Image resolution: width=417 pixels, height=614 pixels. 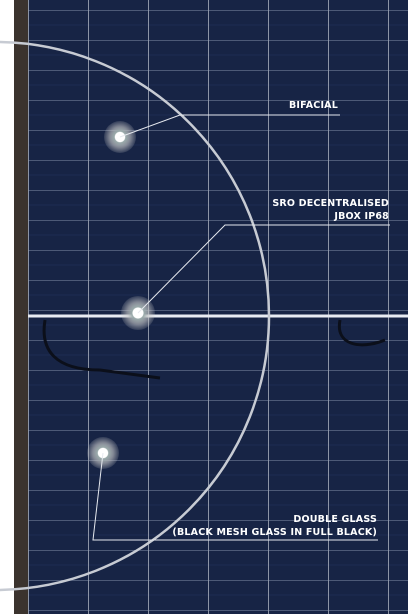 I want to click on callout-label: DOUBLE GLASS, so click(x=335, y=519).